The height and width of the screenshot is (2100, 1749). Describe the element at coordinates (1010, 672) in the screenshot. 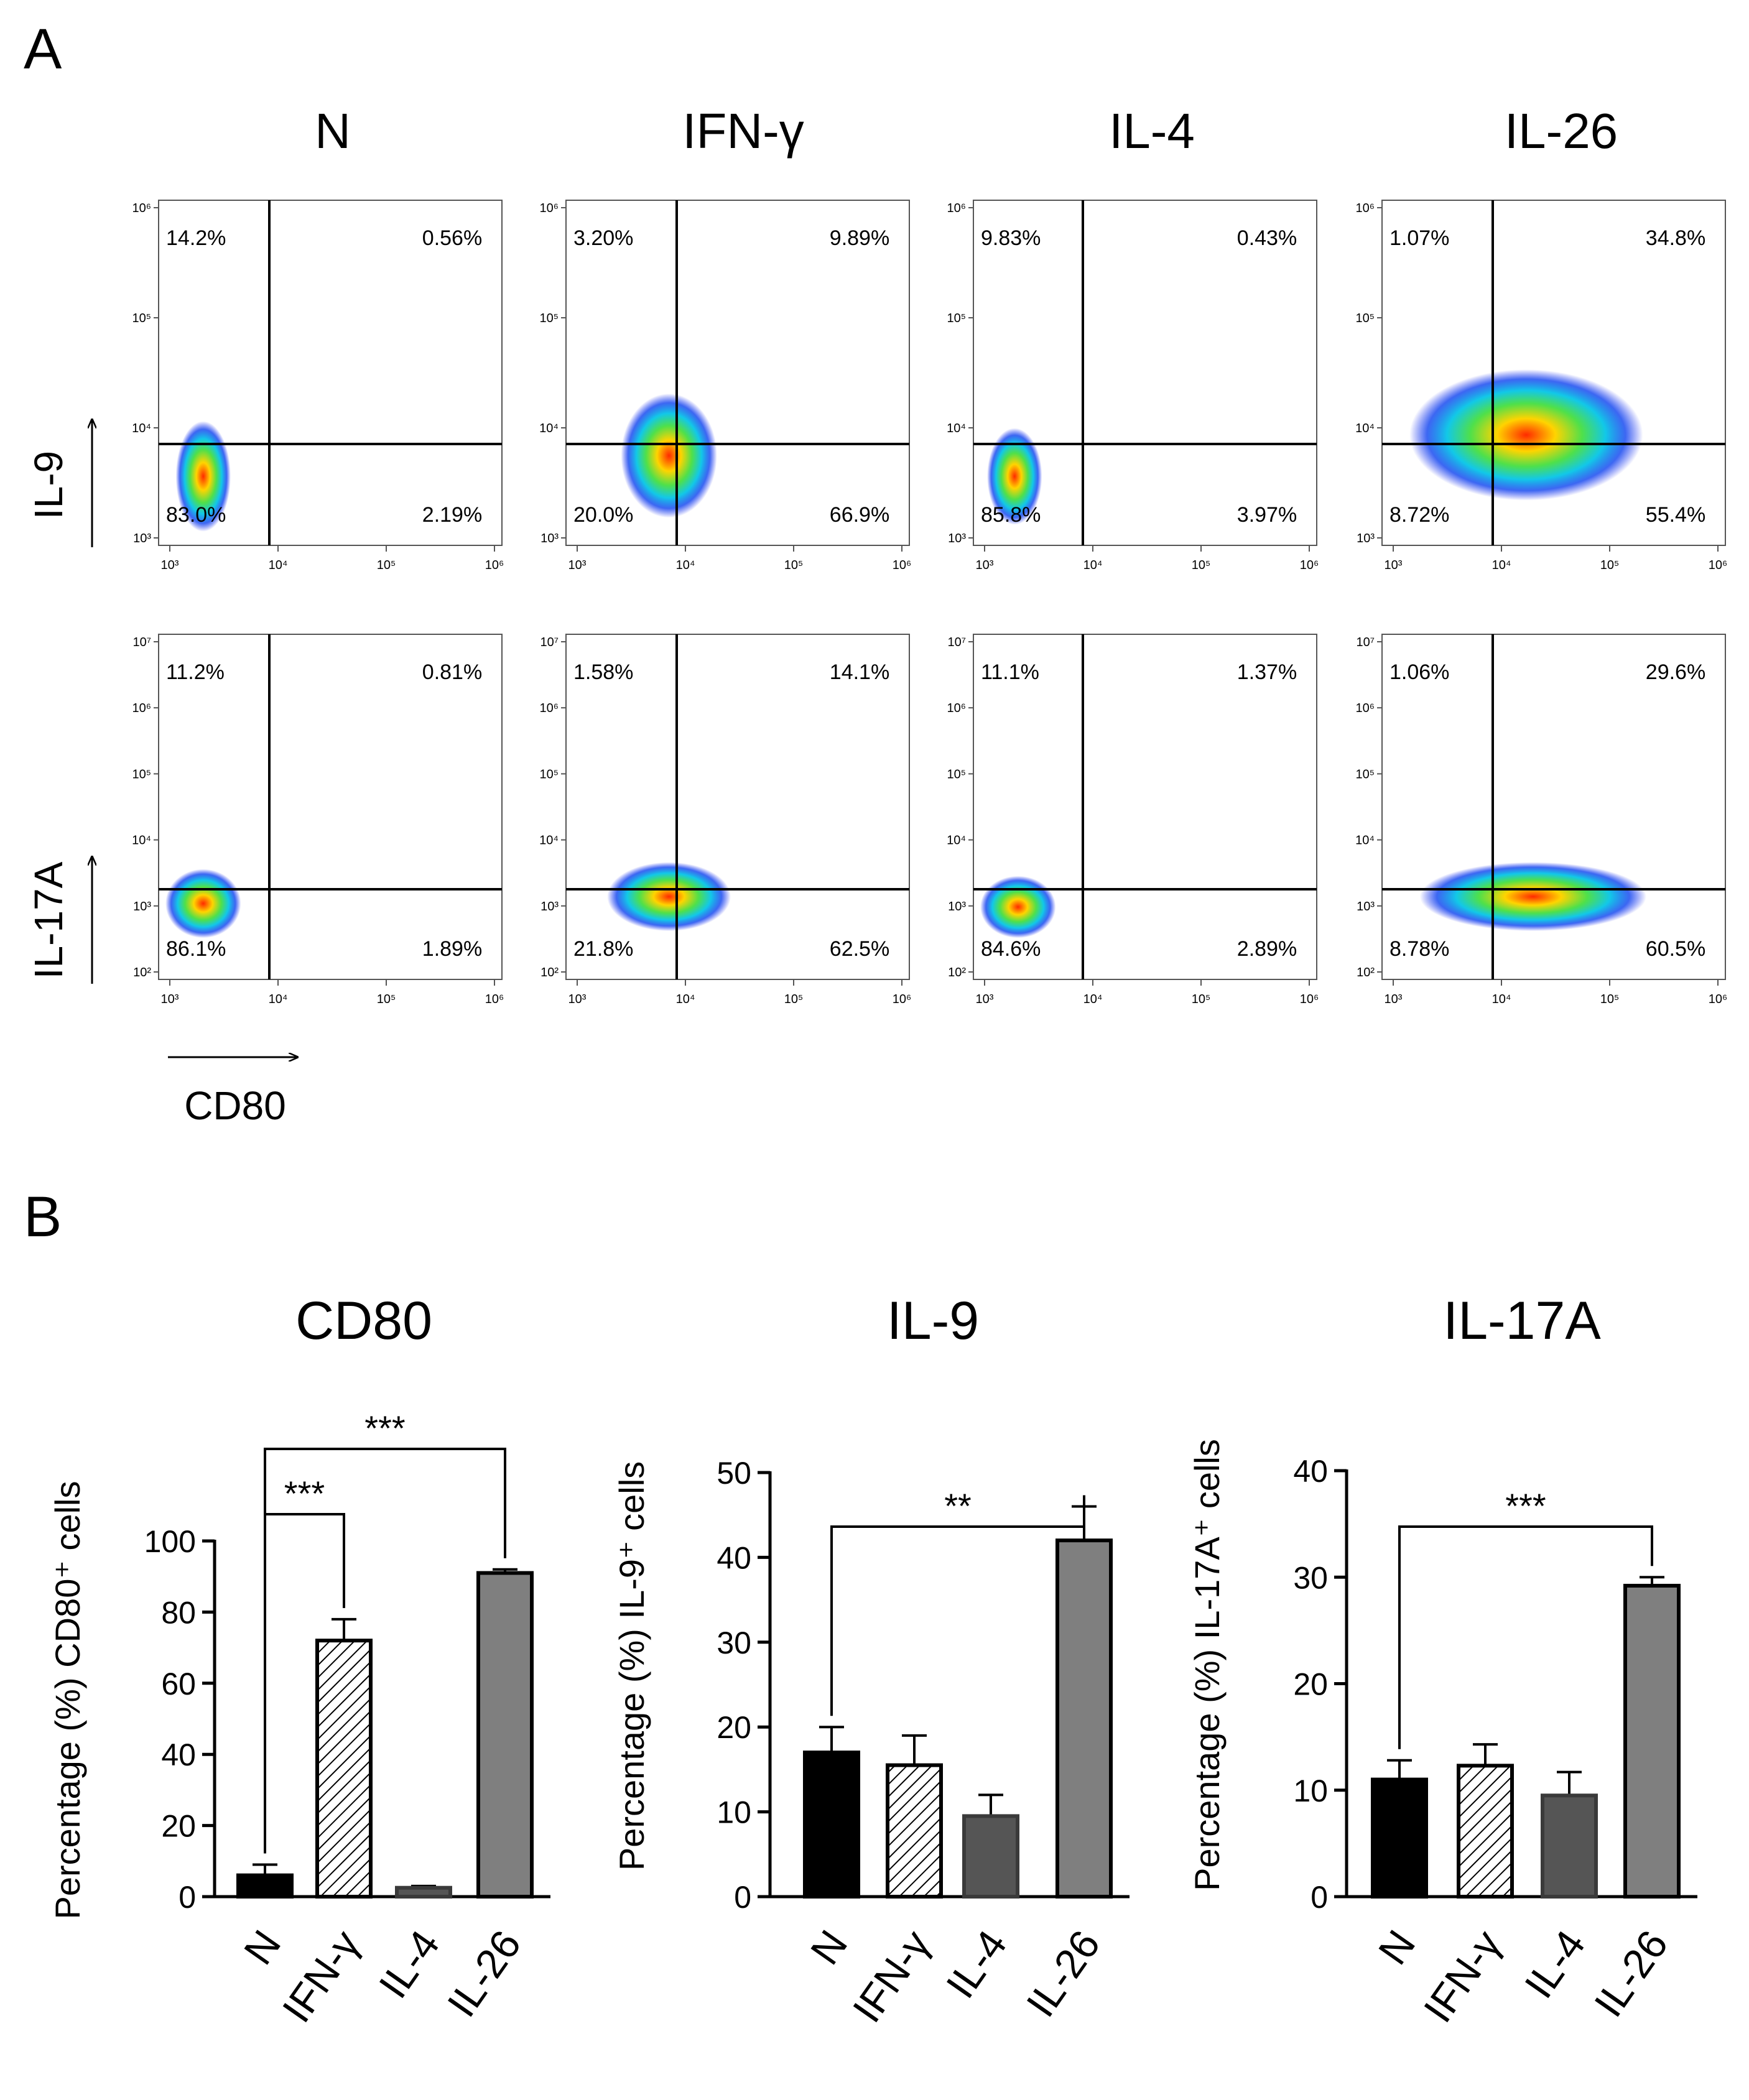

I see `flow-quadrant-ul: 11.1%` at that location.